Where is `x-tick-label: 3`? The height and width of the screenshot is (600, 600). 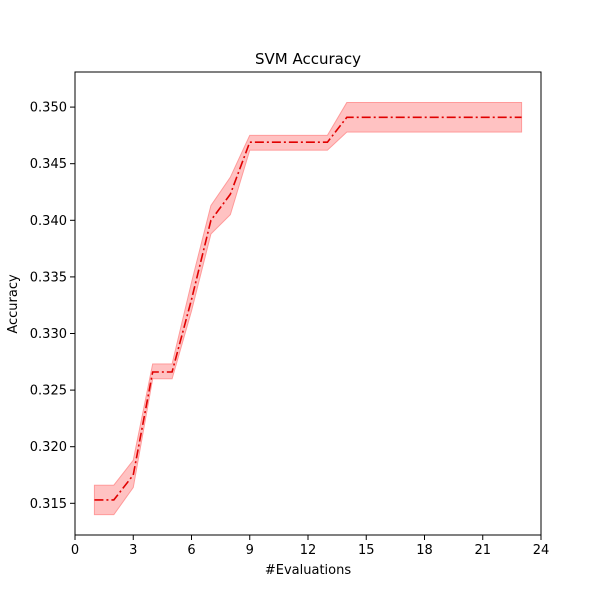
x-tick-label: 3 is located at coordinates (133, 550).